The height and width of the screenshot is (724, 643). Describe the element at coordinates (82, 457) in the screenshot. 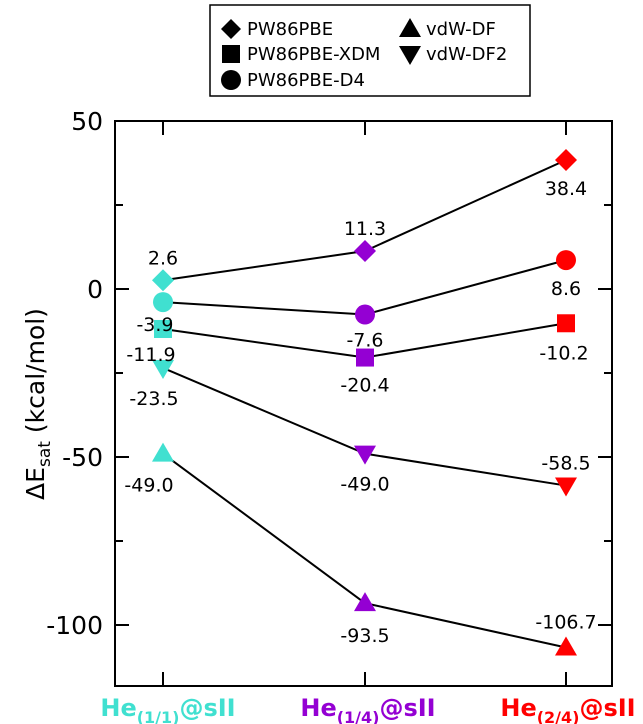

I see `y-tick-label: -50` at that location.